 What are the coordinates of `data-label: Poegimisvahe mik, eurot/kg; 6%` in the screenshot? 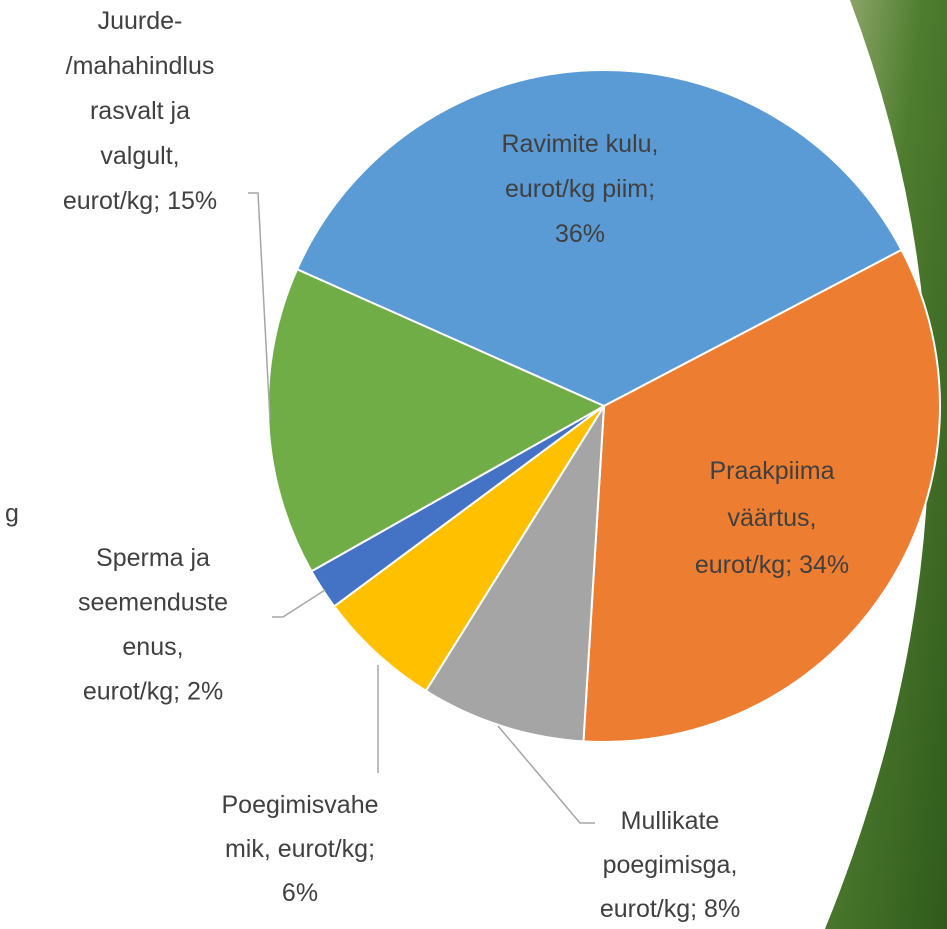 It's located at (299, 849).